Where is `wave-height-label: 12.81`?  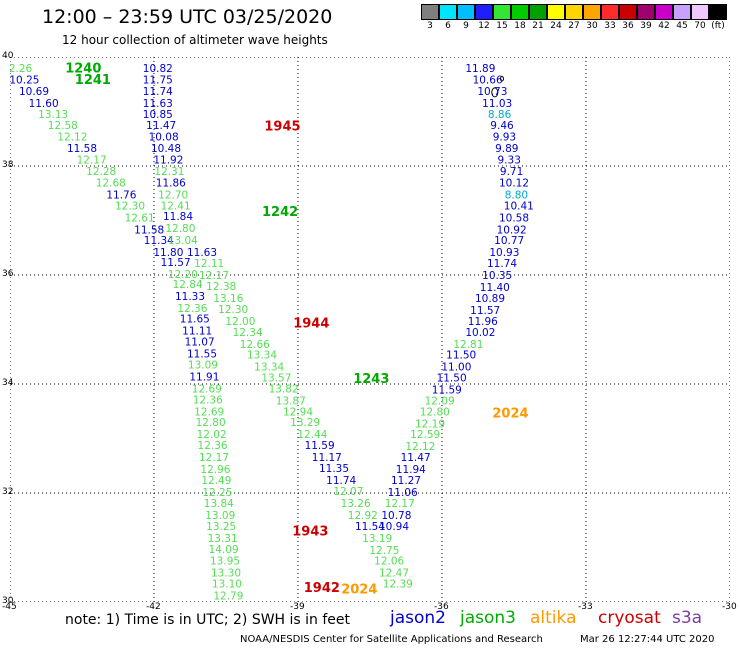 wave-height-label: 12.81 is located at coordinates (468, 345).